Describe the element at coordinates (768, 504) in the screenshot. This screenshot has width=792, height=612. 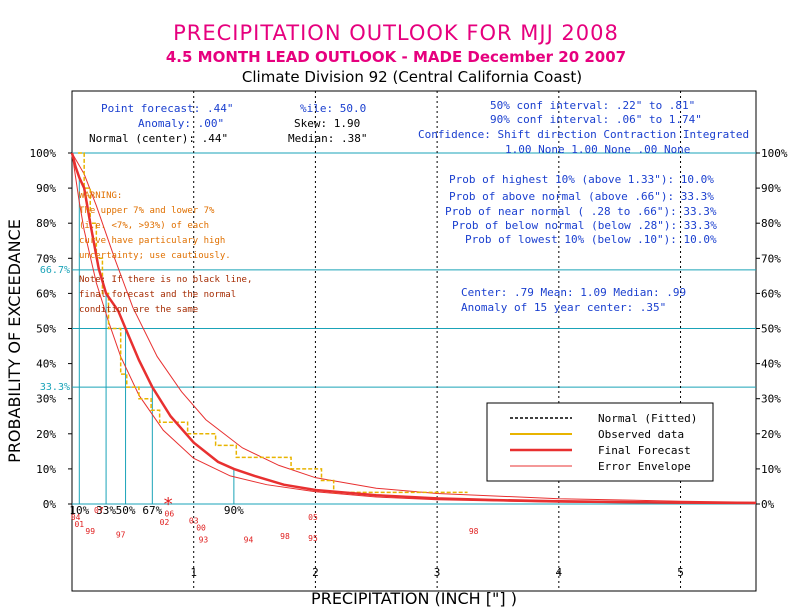
I see `y-tick-label-right: 0%` at that location.